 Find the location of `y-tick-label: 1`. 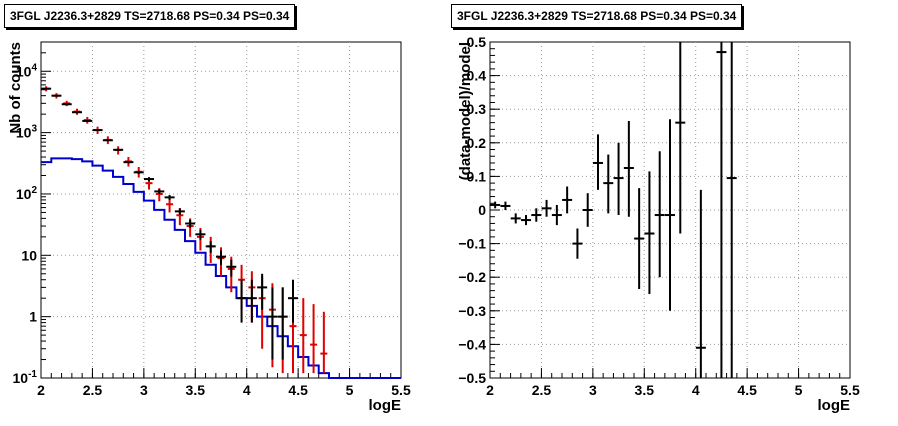

y-tick-label: 1 is located at coordinates (33, 317).